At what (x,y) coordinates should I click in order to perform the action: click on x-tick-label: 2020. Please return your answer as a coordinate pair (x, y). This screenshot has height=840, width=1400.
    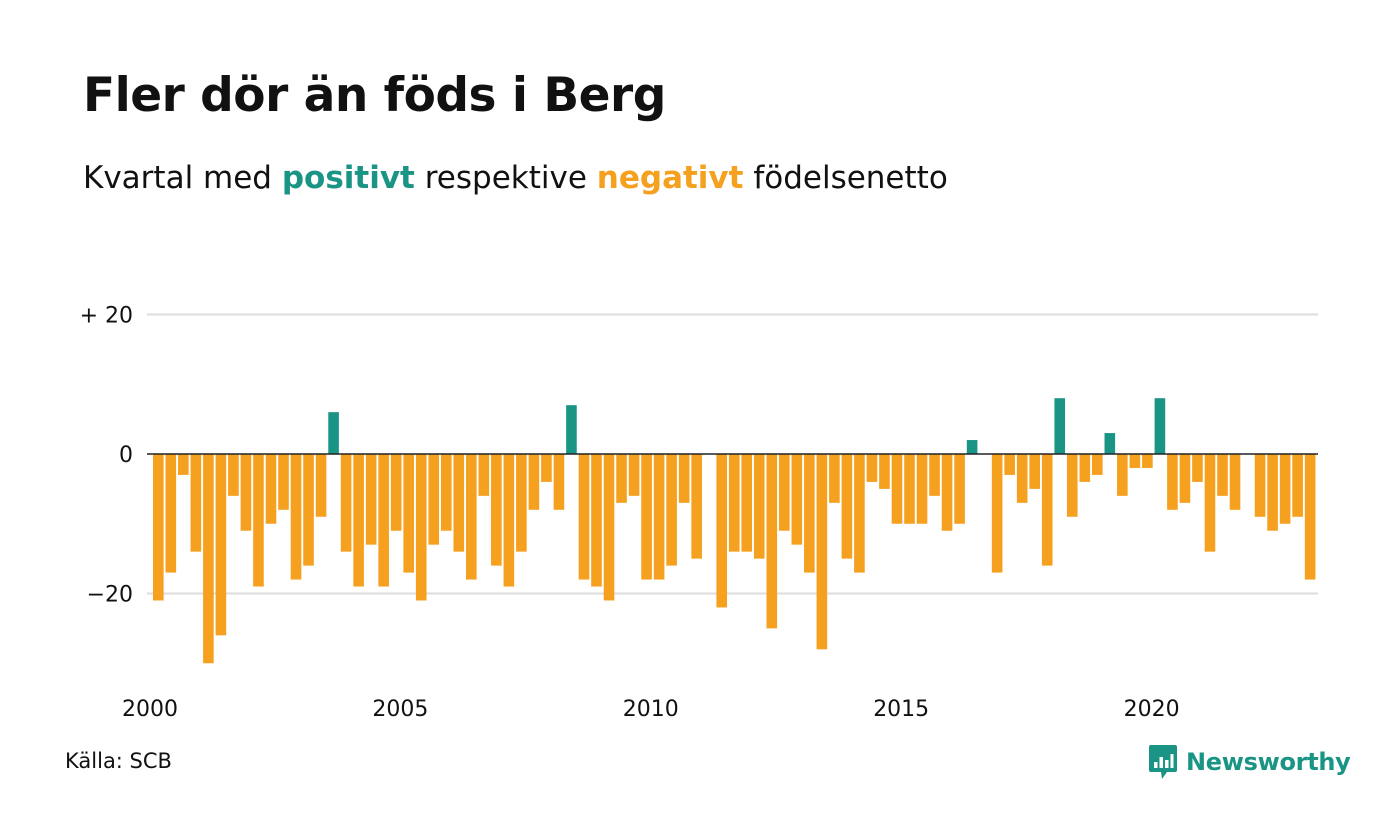
    Looking at the image, I should click on (1152, 709).